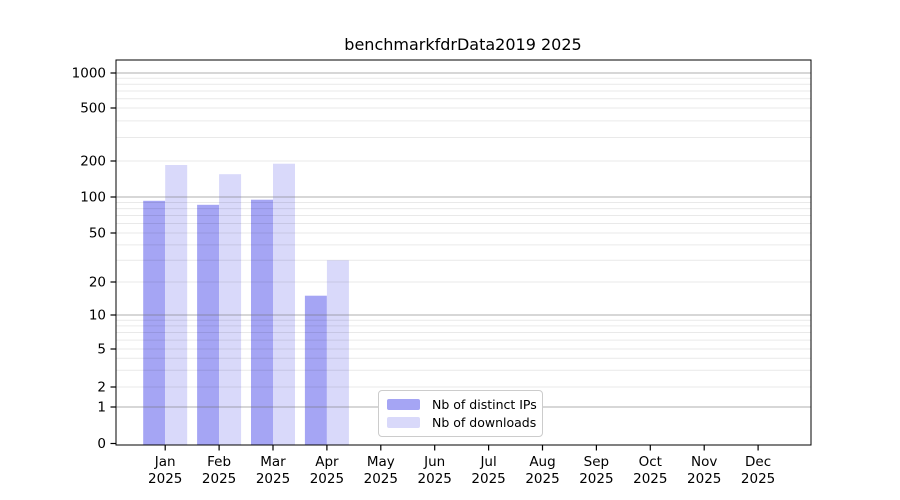  I want to click on chart-title: benchmarkfdrData2019 2025, so click(463, 44).